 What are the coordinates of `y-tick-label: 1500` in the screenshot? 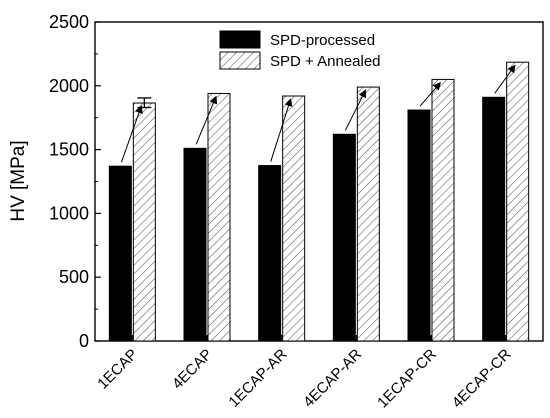 It's located at (69, 150).